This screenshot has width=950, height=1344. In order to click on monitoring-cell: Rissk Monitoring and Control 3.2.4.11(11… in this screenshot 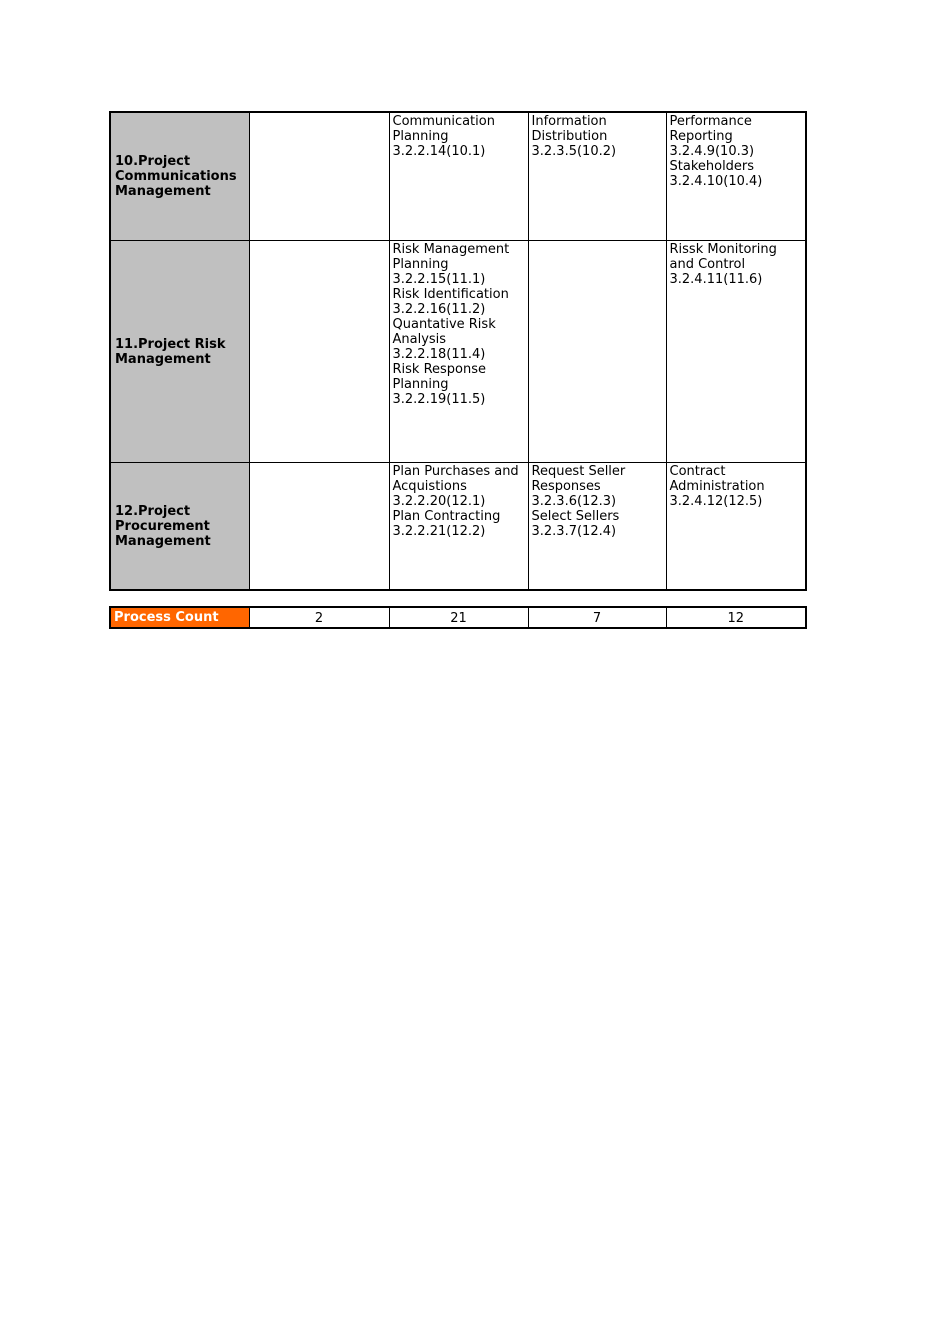, I will do `click(736, 351)`.